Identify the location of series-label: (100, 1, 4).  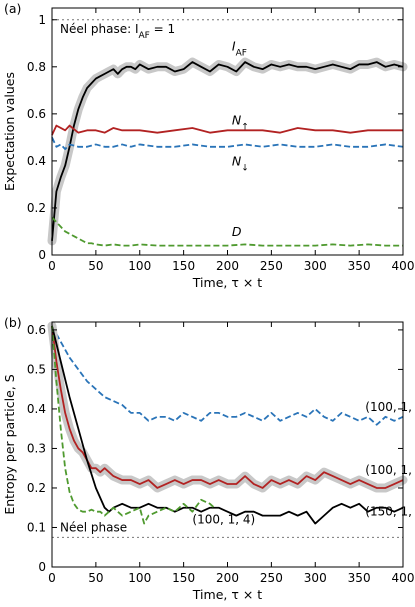
(223, 520).